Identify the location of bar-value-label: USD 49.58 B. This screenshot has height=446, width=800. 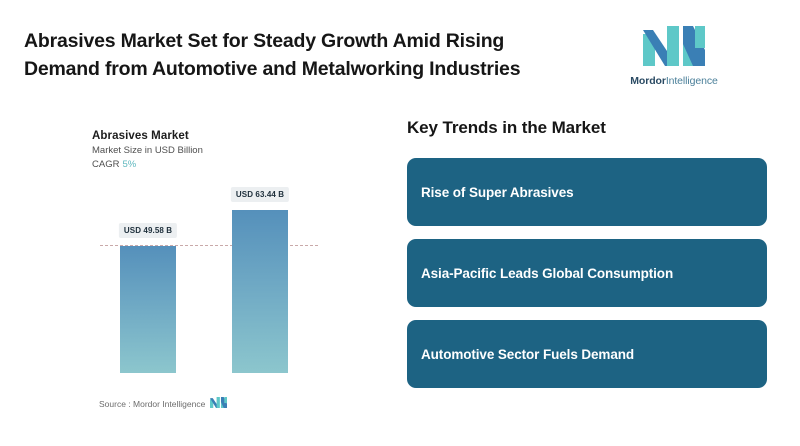
(148, 230).